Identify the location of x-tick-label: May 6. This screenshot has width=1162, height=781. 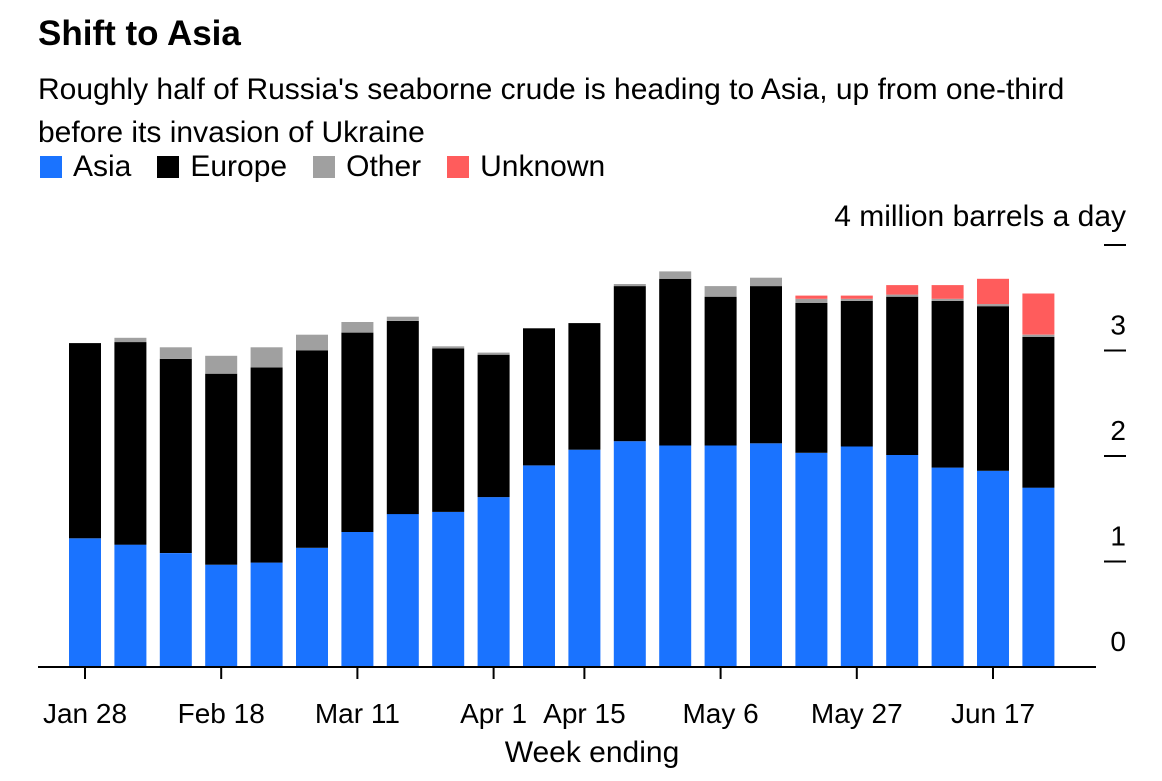
(720, 713).